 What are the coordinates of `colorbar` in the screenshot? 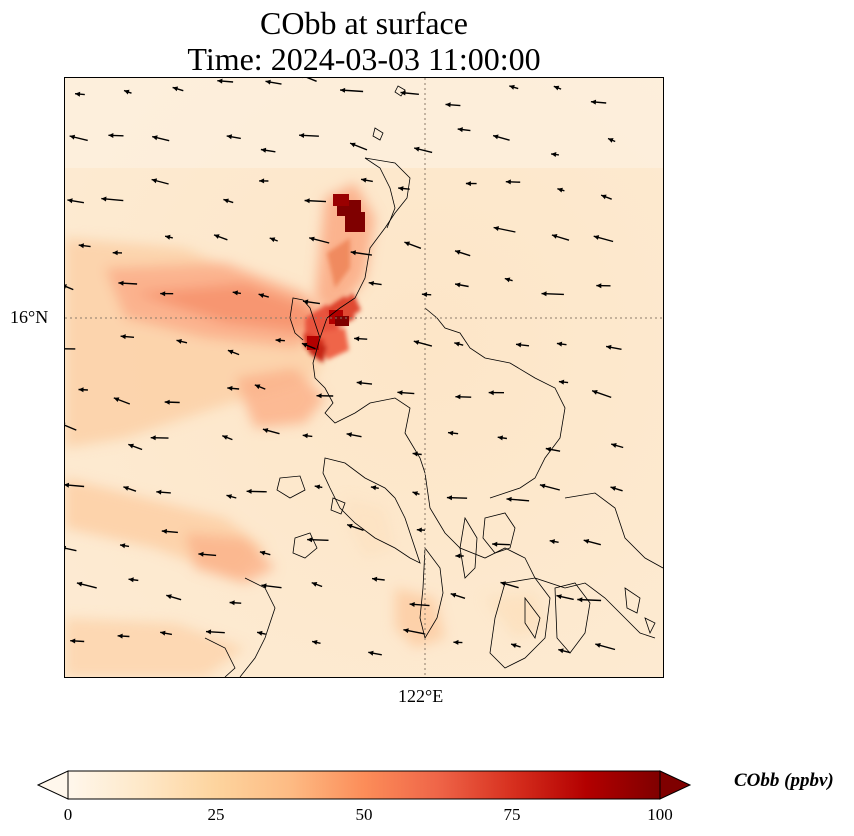 It's located at (364, 785).